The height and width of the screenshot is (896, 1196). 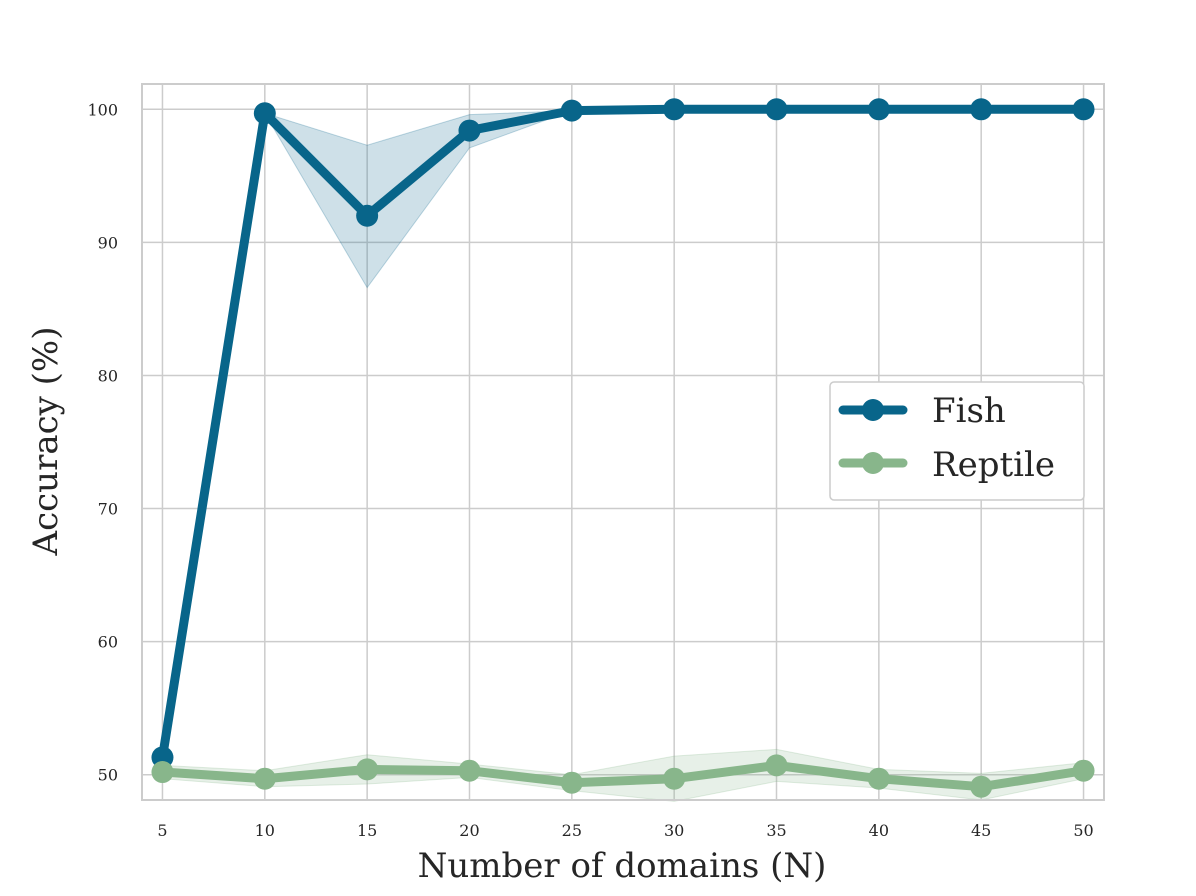 What do you see at coordinates (162, 830) in the screenshot?
I see `x-tick-label: 5` at bounding box center [162, 830].